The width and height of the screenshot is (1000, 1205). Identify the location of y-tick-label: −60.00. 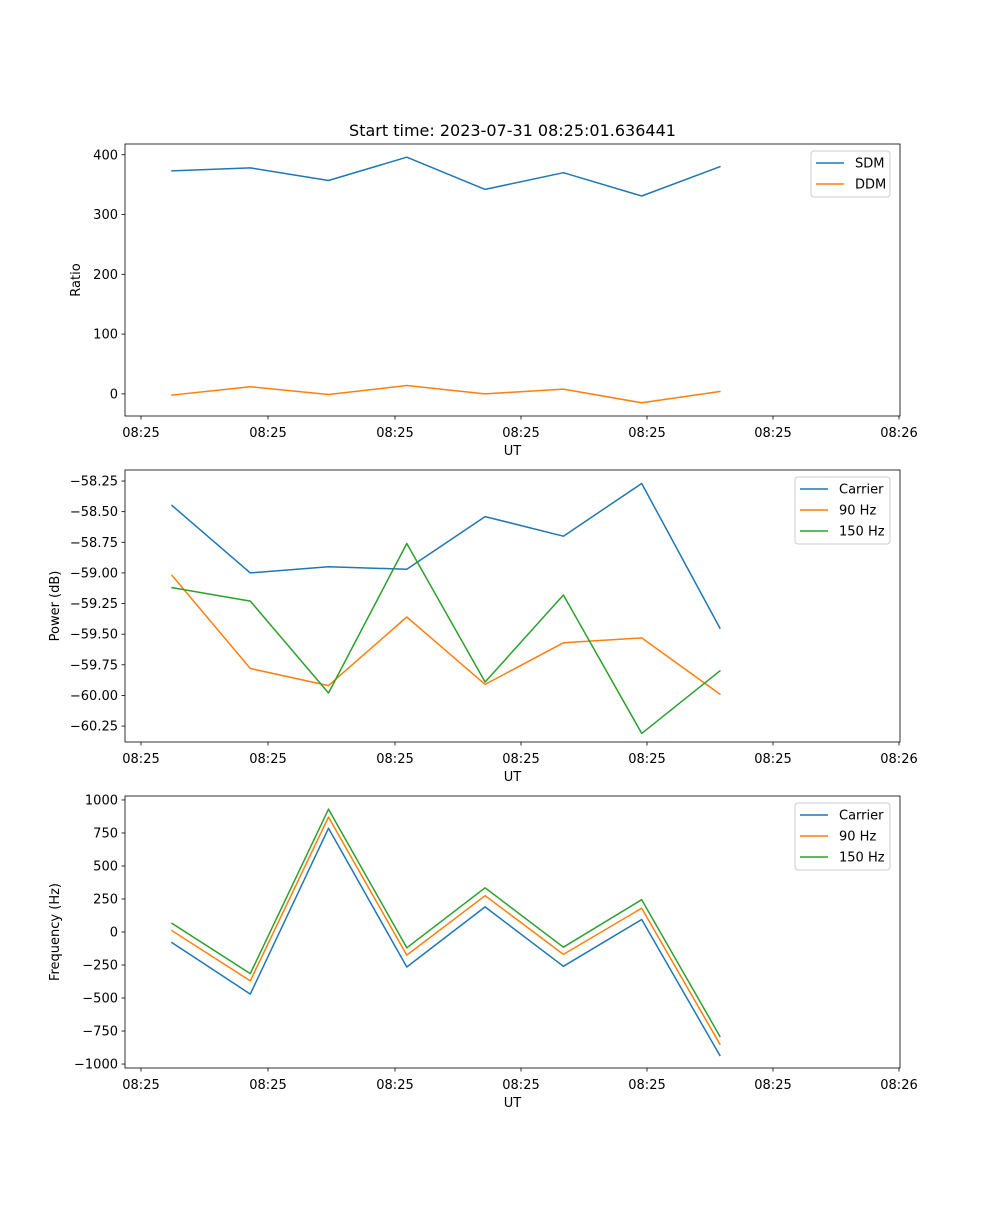
(94, 696).